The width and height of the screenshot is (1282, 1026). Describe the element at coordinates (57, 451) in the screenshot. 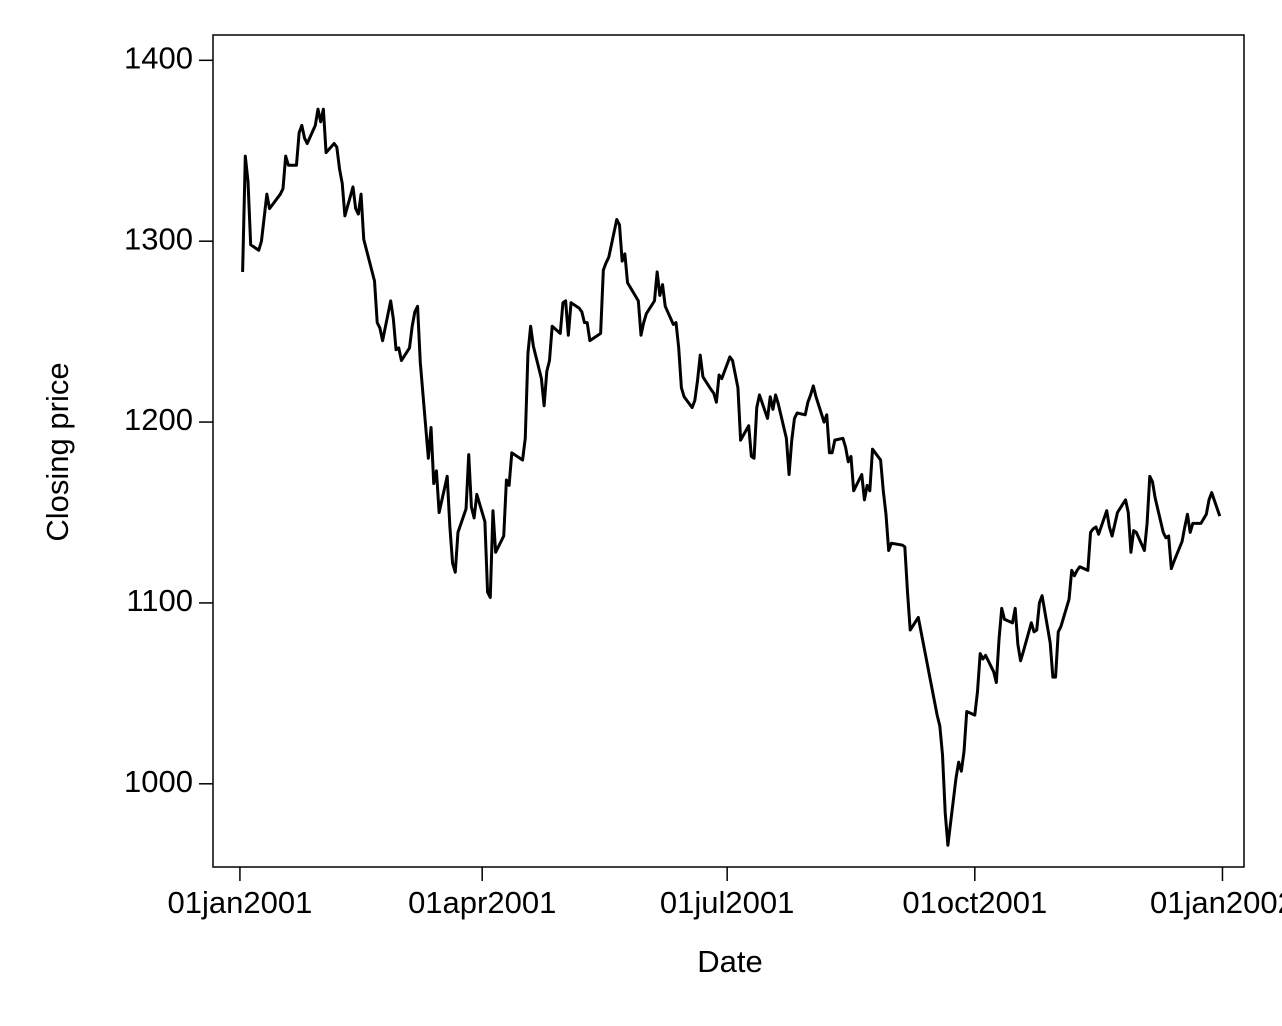

I see `y-axis-title: Closing price` at that location.